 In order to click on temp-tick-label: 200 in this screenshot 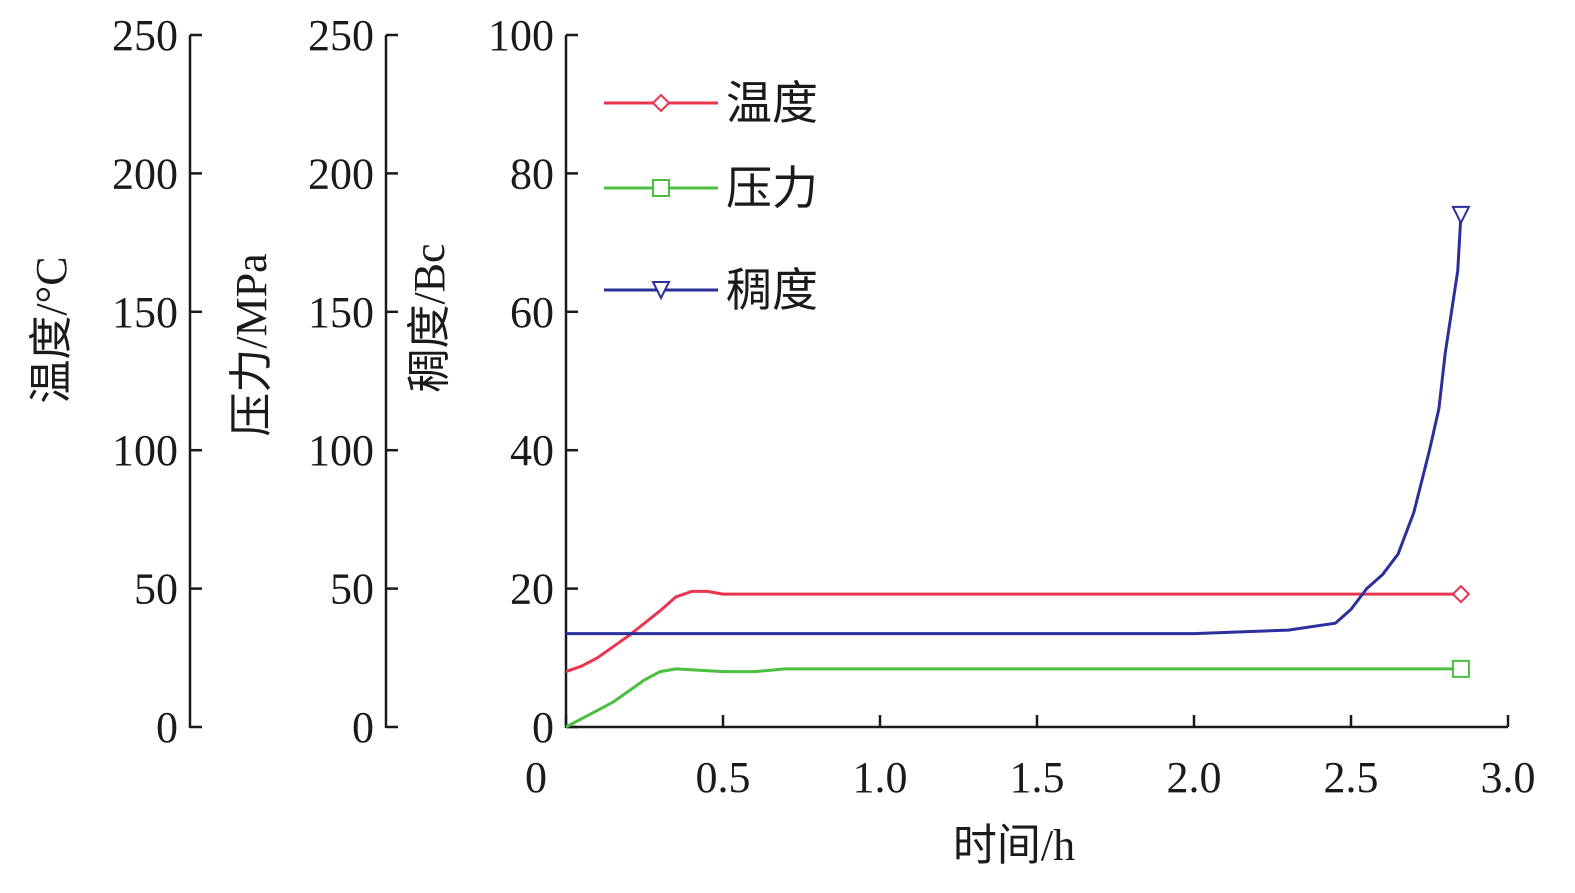, I will do `click(145, 173)`.